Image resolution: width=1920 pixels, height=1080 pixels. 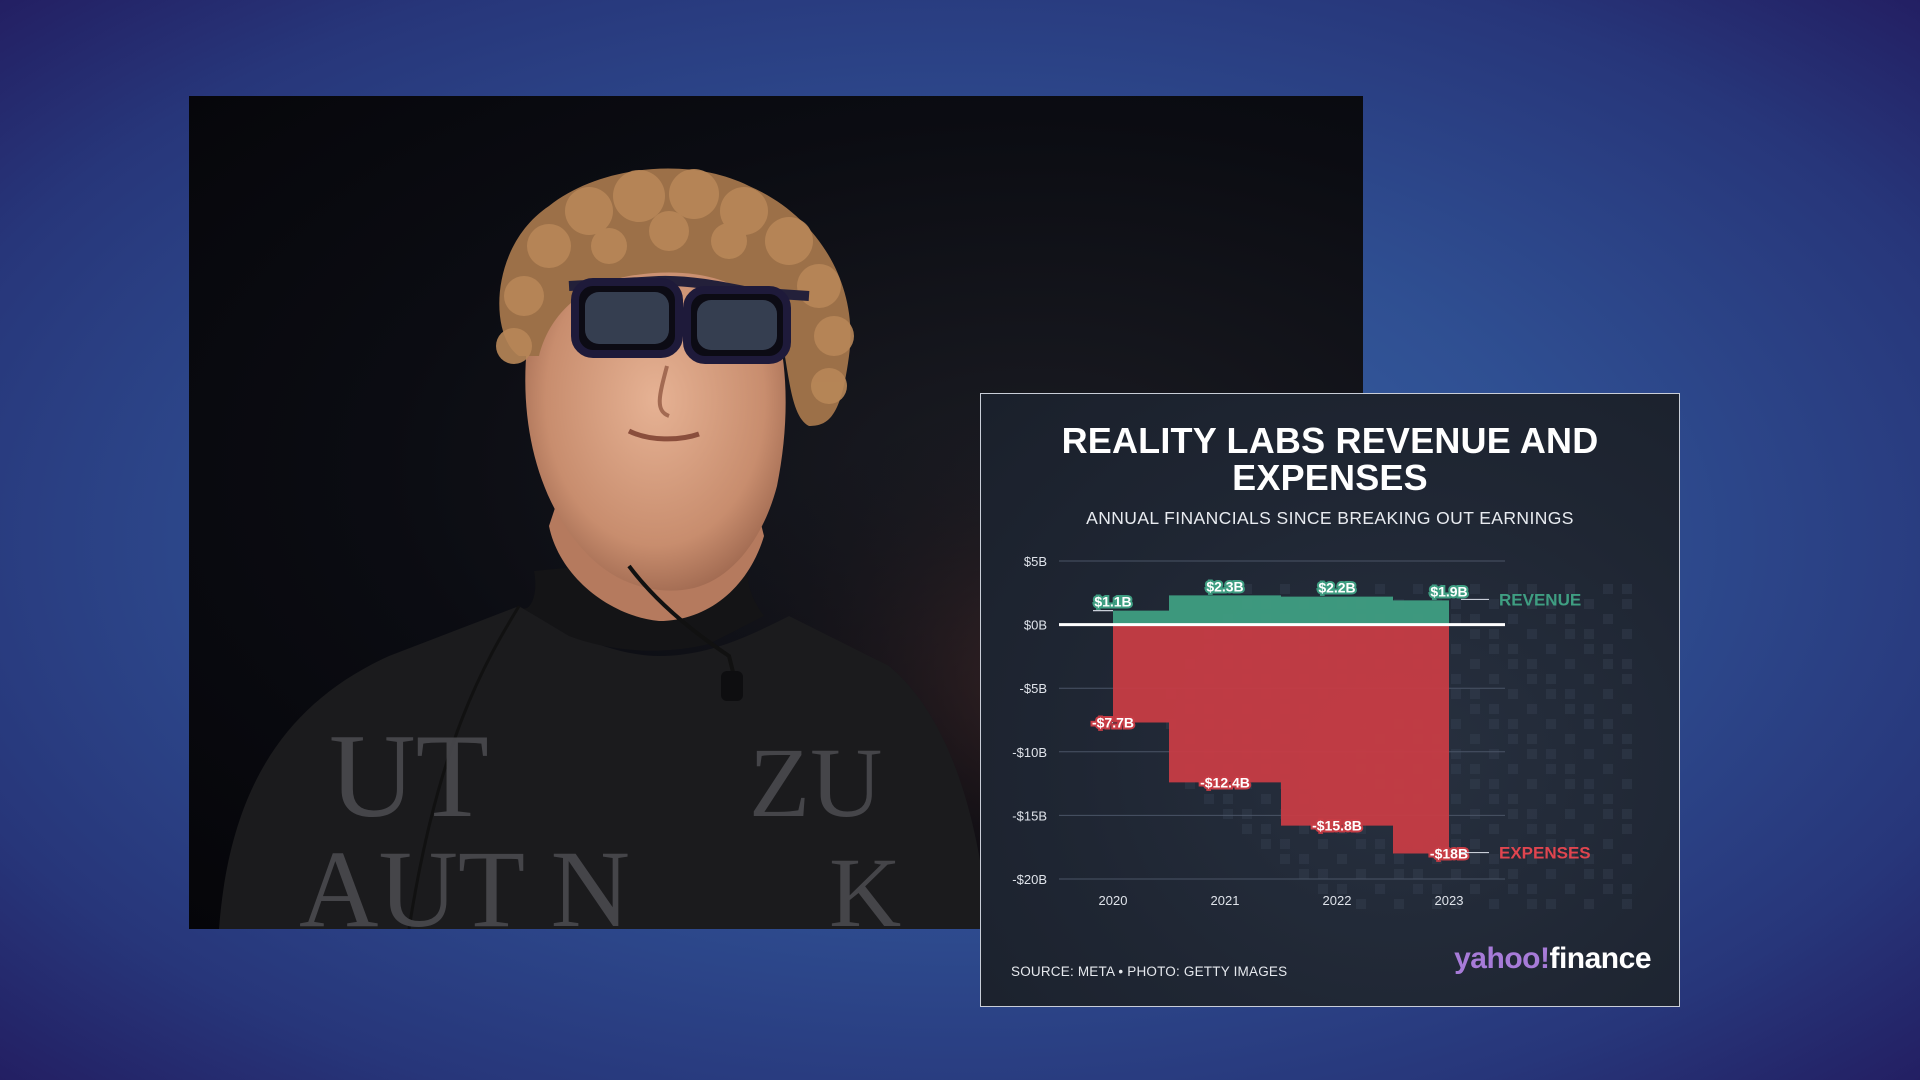 I want to click on y-tick-label: $0B, so click(x=1035, y=625).